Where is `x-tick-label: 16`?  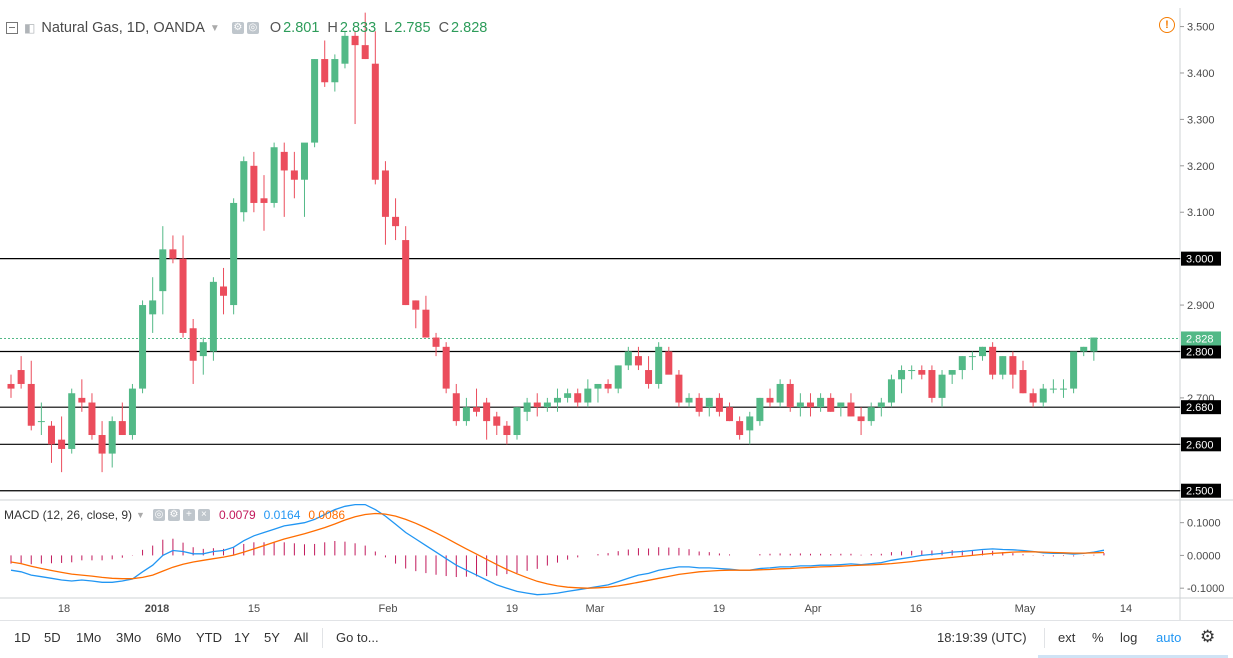
x-tick-label: 16 is located at coordinates (916, 609).